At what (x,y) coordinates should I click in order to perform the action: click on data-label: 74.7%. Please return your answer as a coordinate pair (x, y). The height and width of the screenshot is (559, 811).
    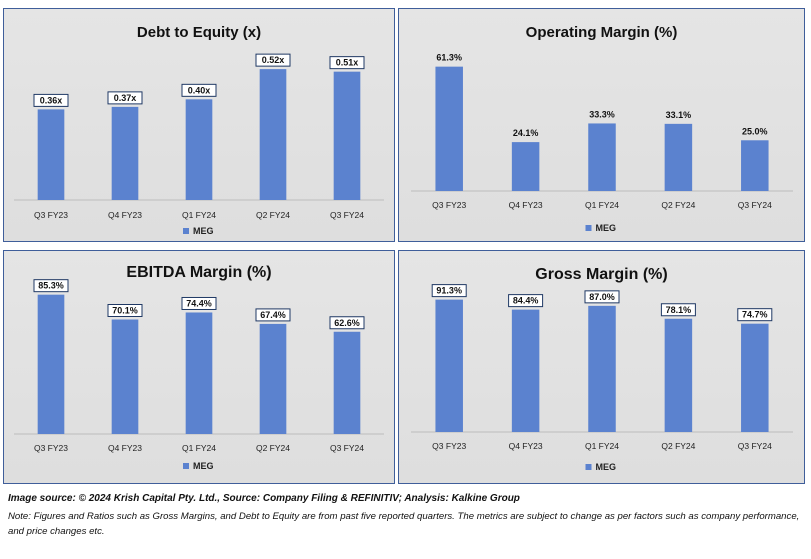
    Looking at the image, I should click on (755, 315).